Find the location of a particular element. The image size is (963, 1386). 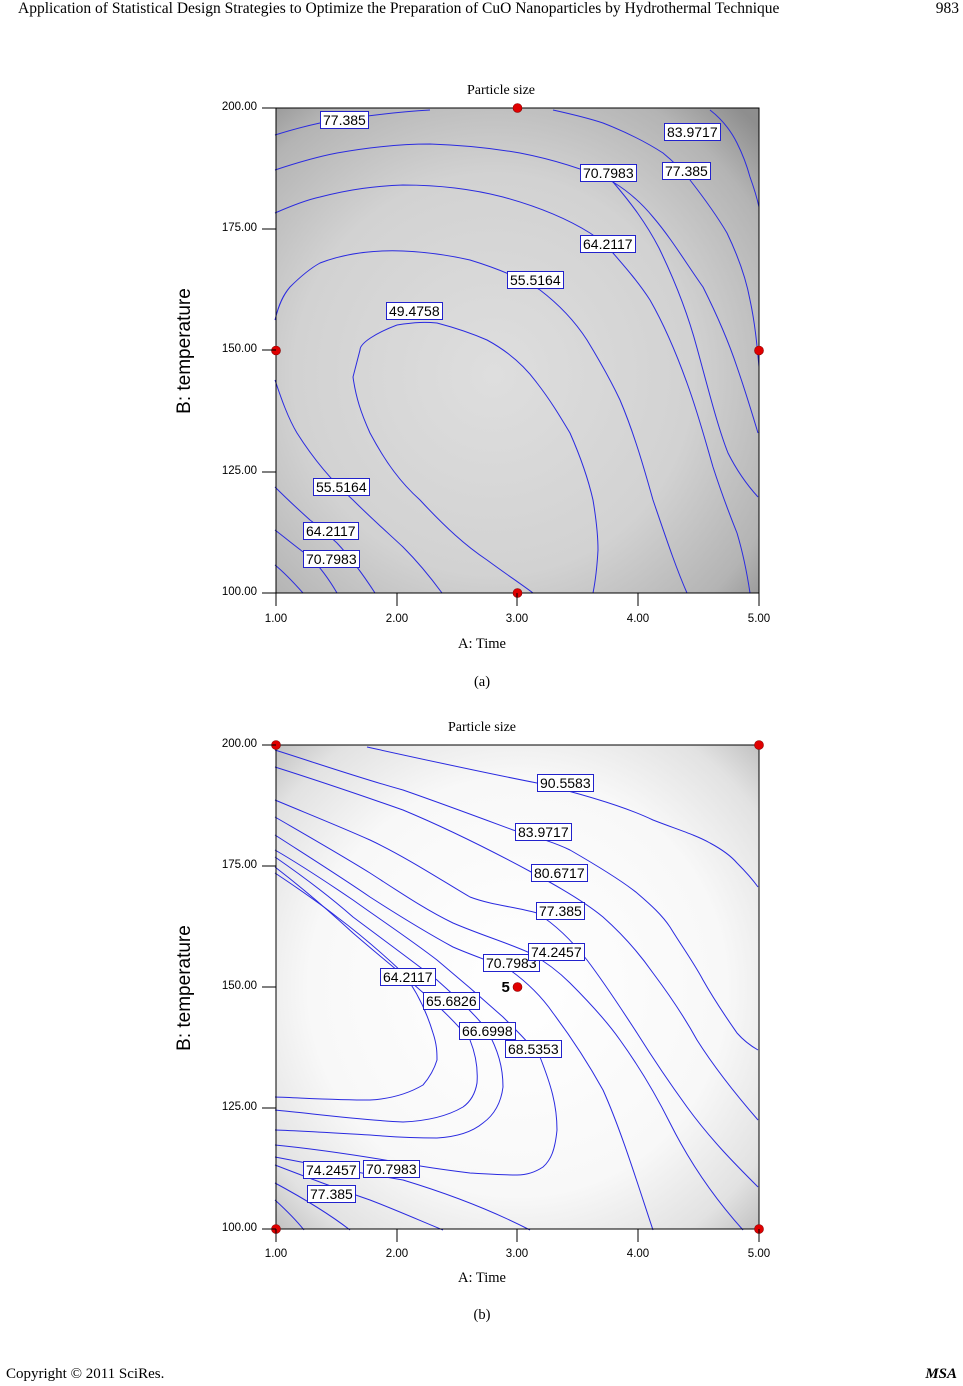

copyright: Copyright © 2011 SciRes. is located at coordinates (85, 1374).